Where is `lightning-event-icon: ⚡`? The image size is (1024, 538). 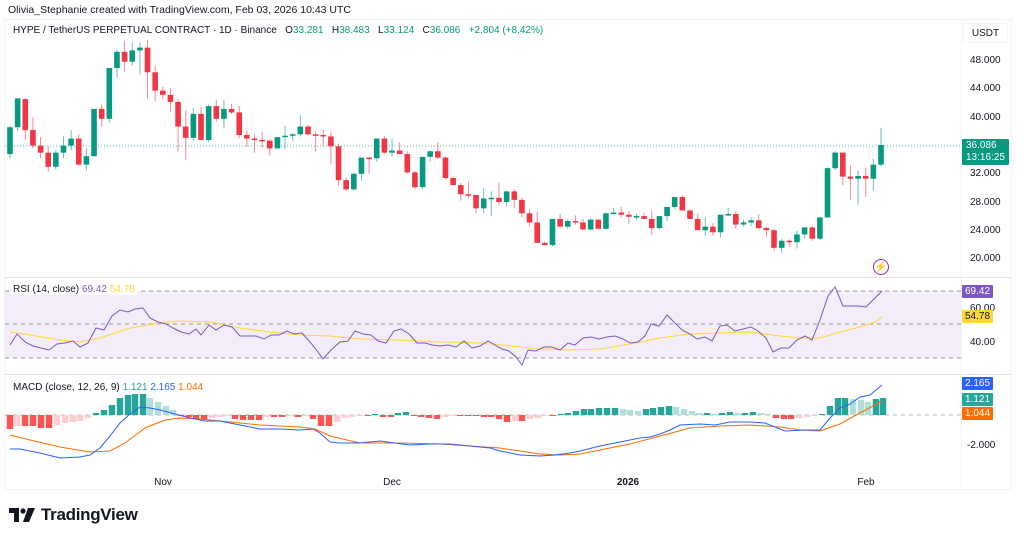
lightning-event-icon: ⚡ is located at coordinates (881, 267).